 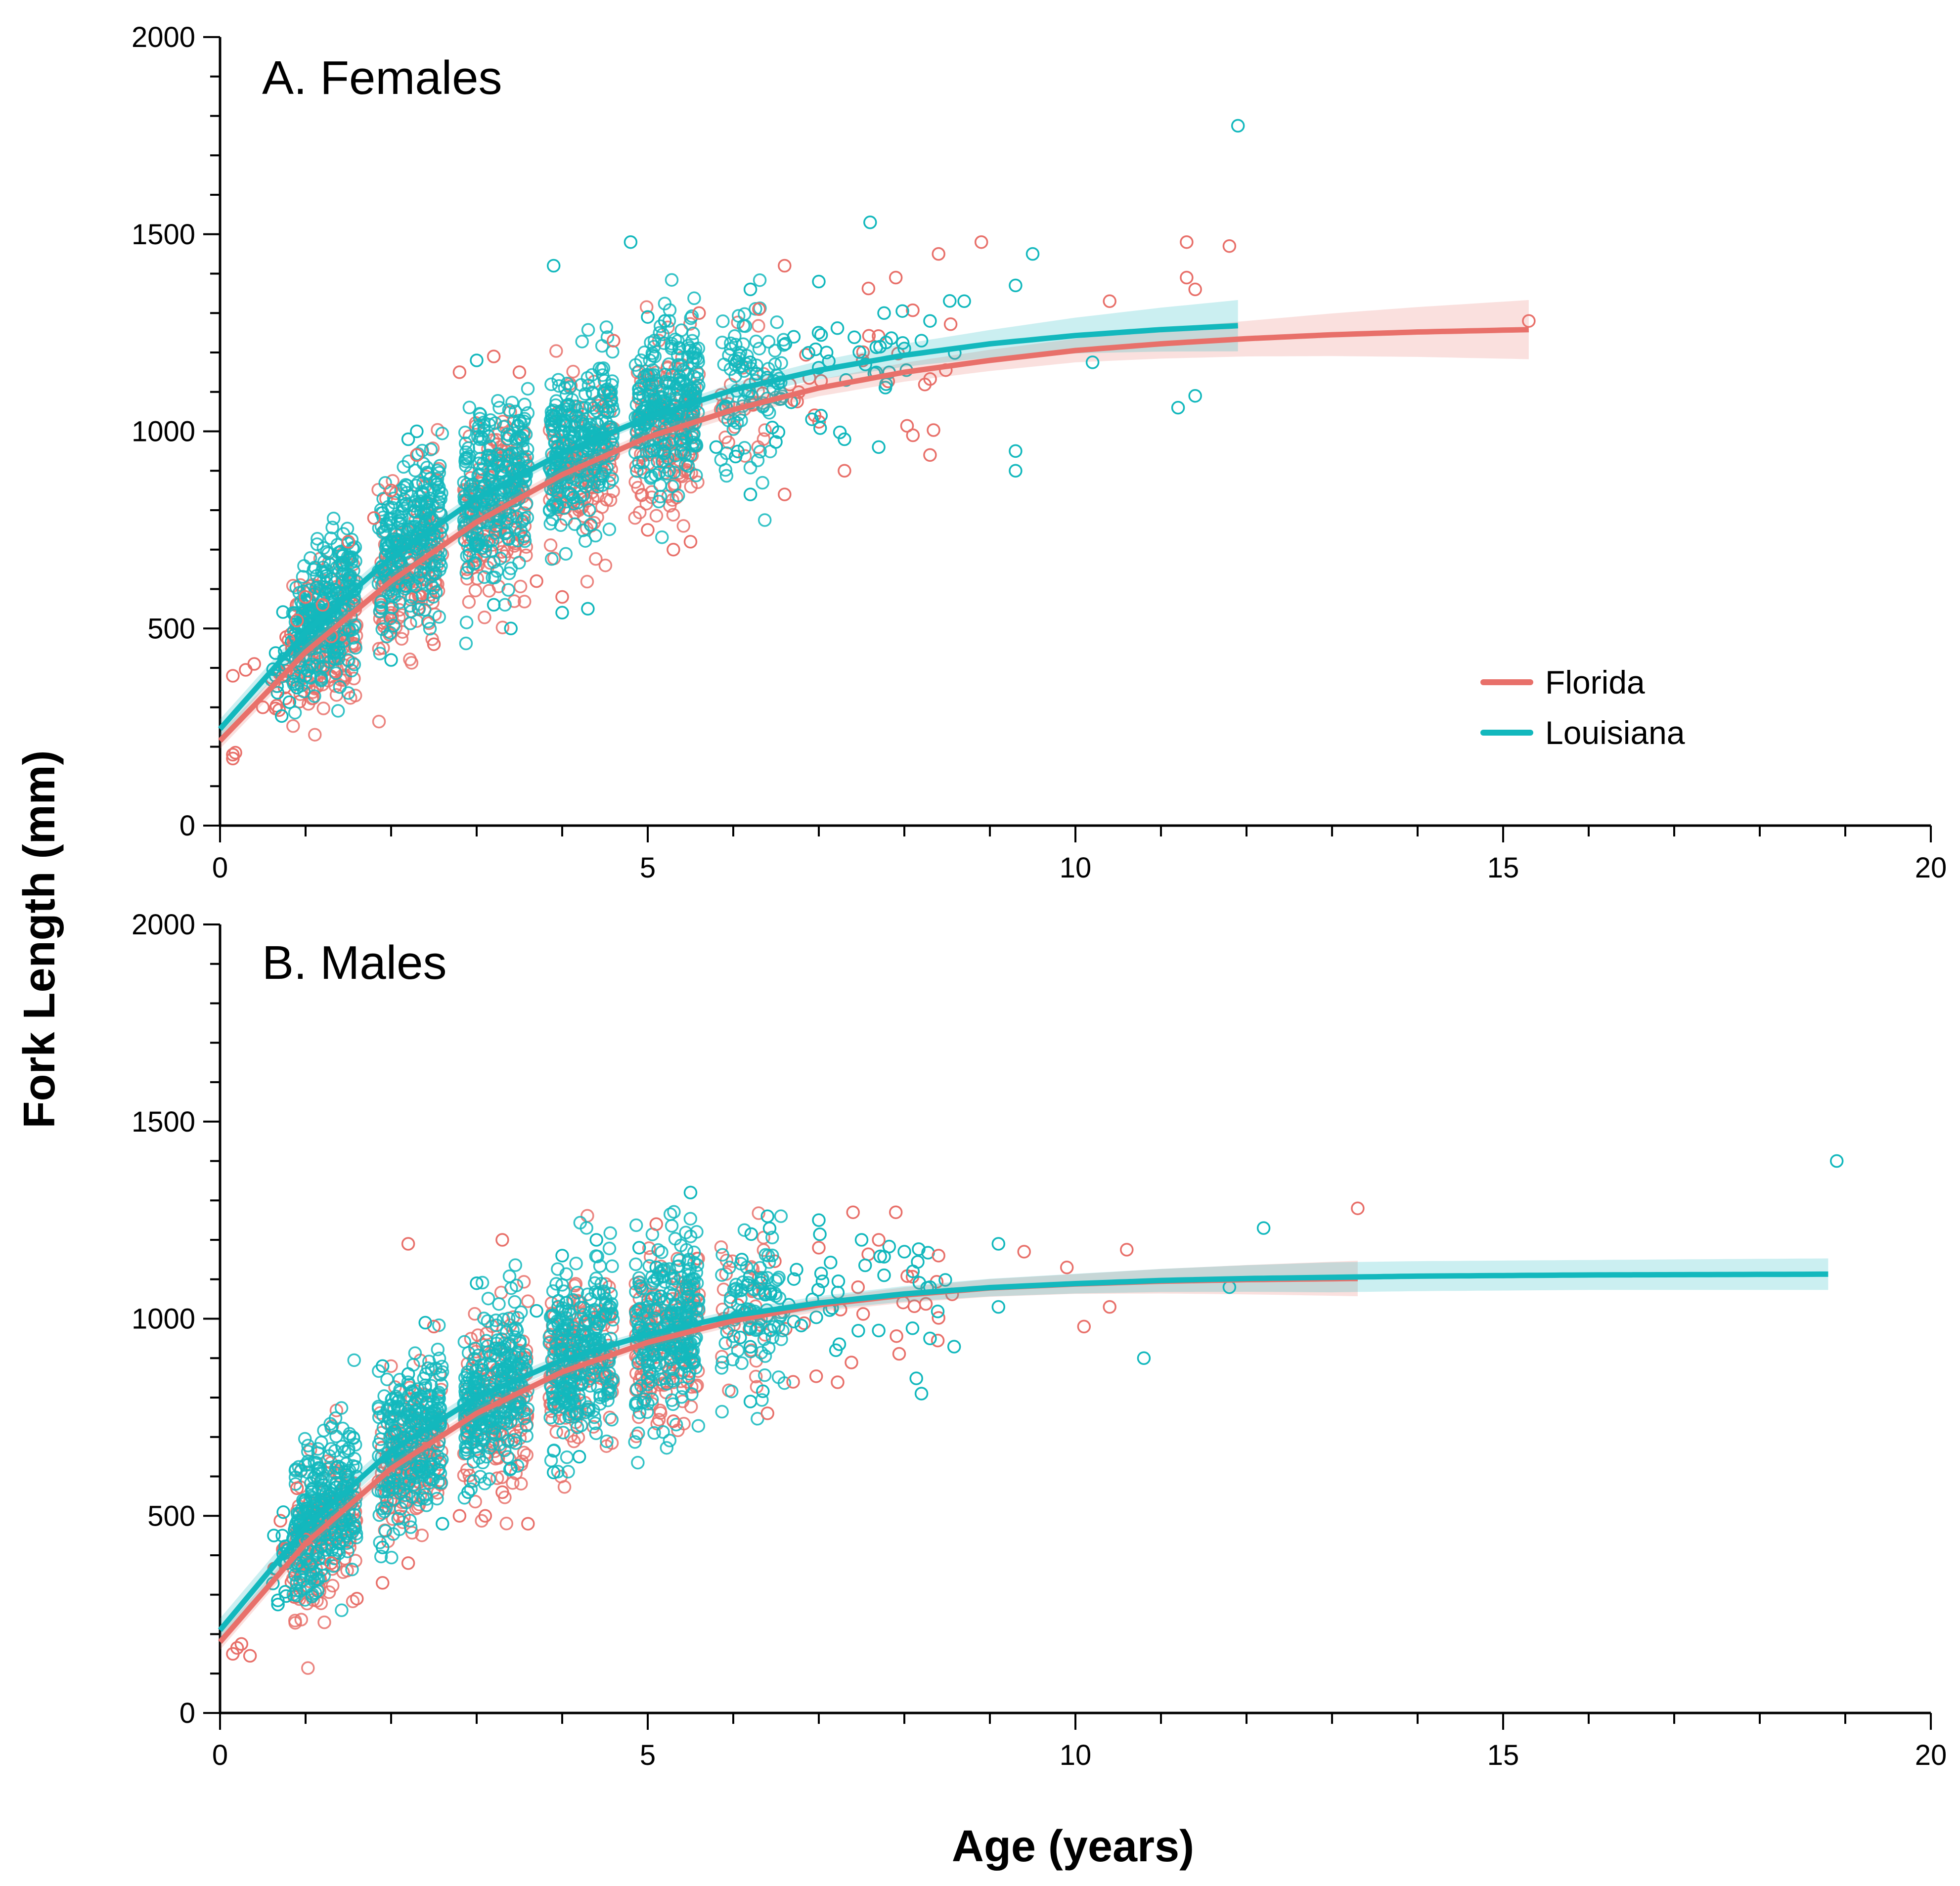 I want to click on panel-title: B. Males, so click(x=354, y=963).